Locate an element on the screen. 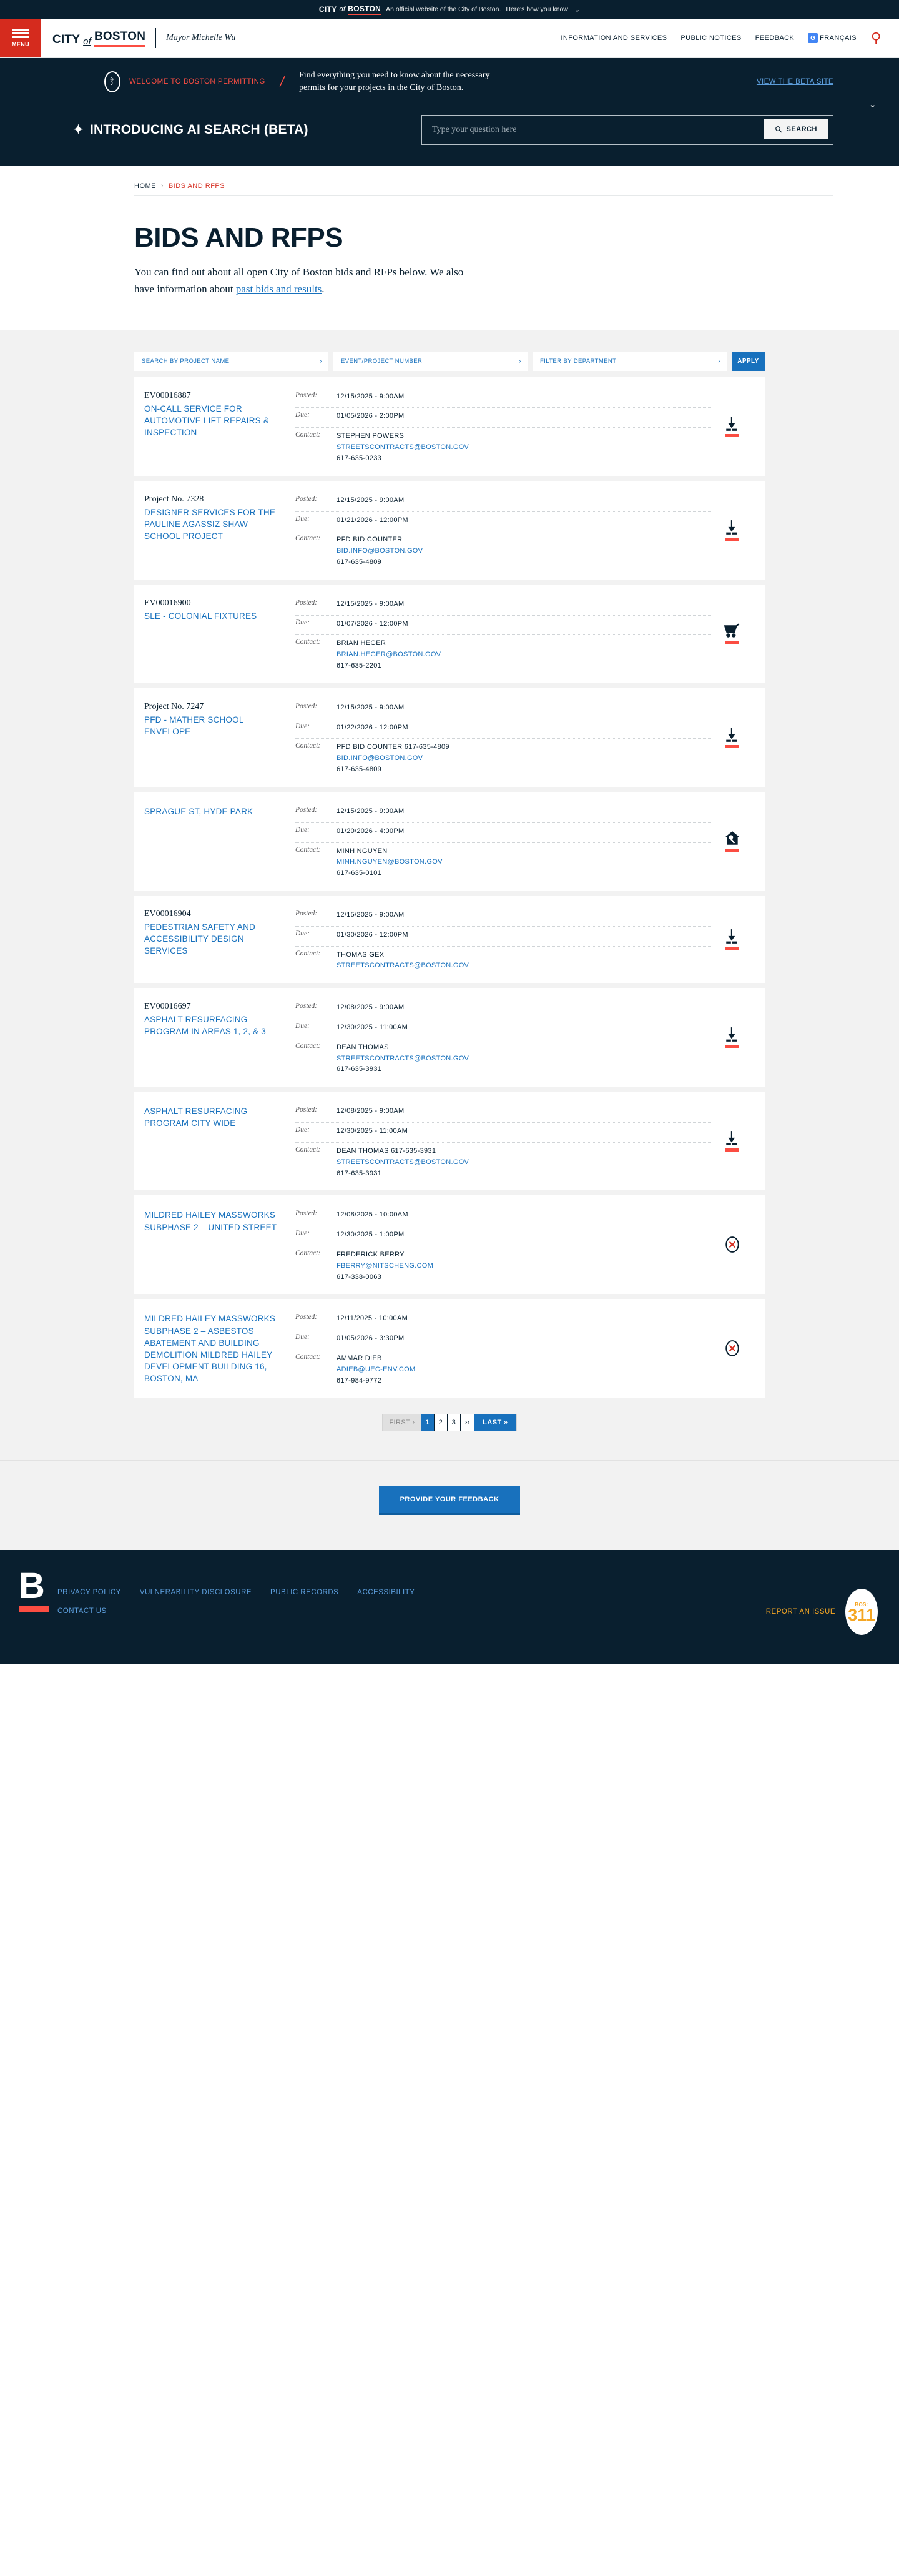 This screenshot has width=899, height=2576. listing-posted-value: 12/11/2025 - 10:00AM is located at coordinates (373, 1319).